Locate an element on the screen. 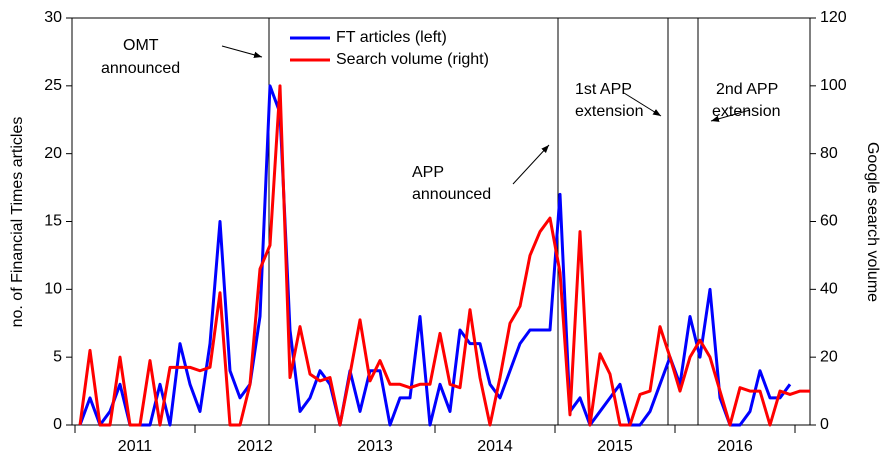 The image size is (887, 457). x-tick-label: 2015 is located at coordinates (615, 446).